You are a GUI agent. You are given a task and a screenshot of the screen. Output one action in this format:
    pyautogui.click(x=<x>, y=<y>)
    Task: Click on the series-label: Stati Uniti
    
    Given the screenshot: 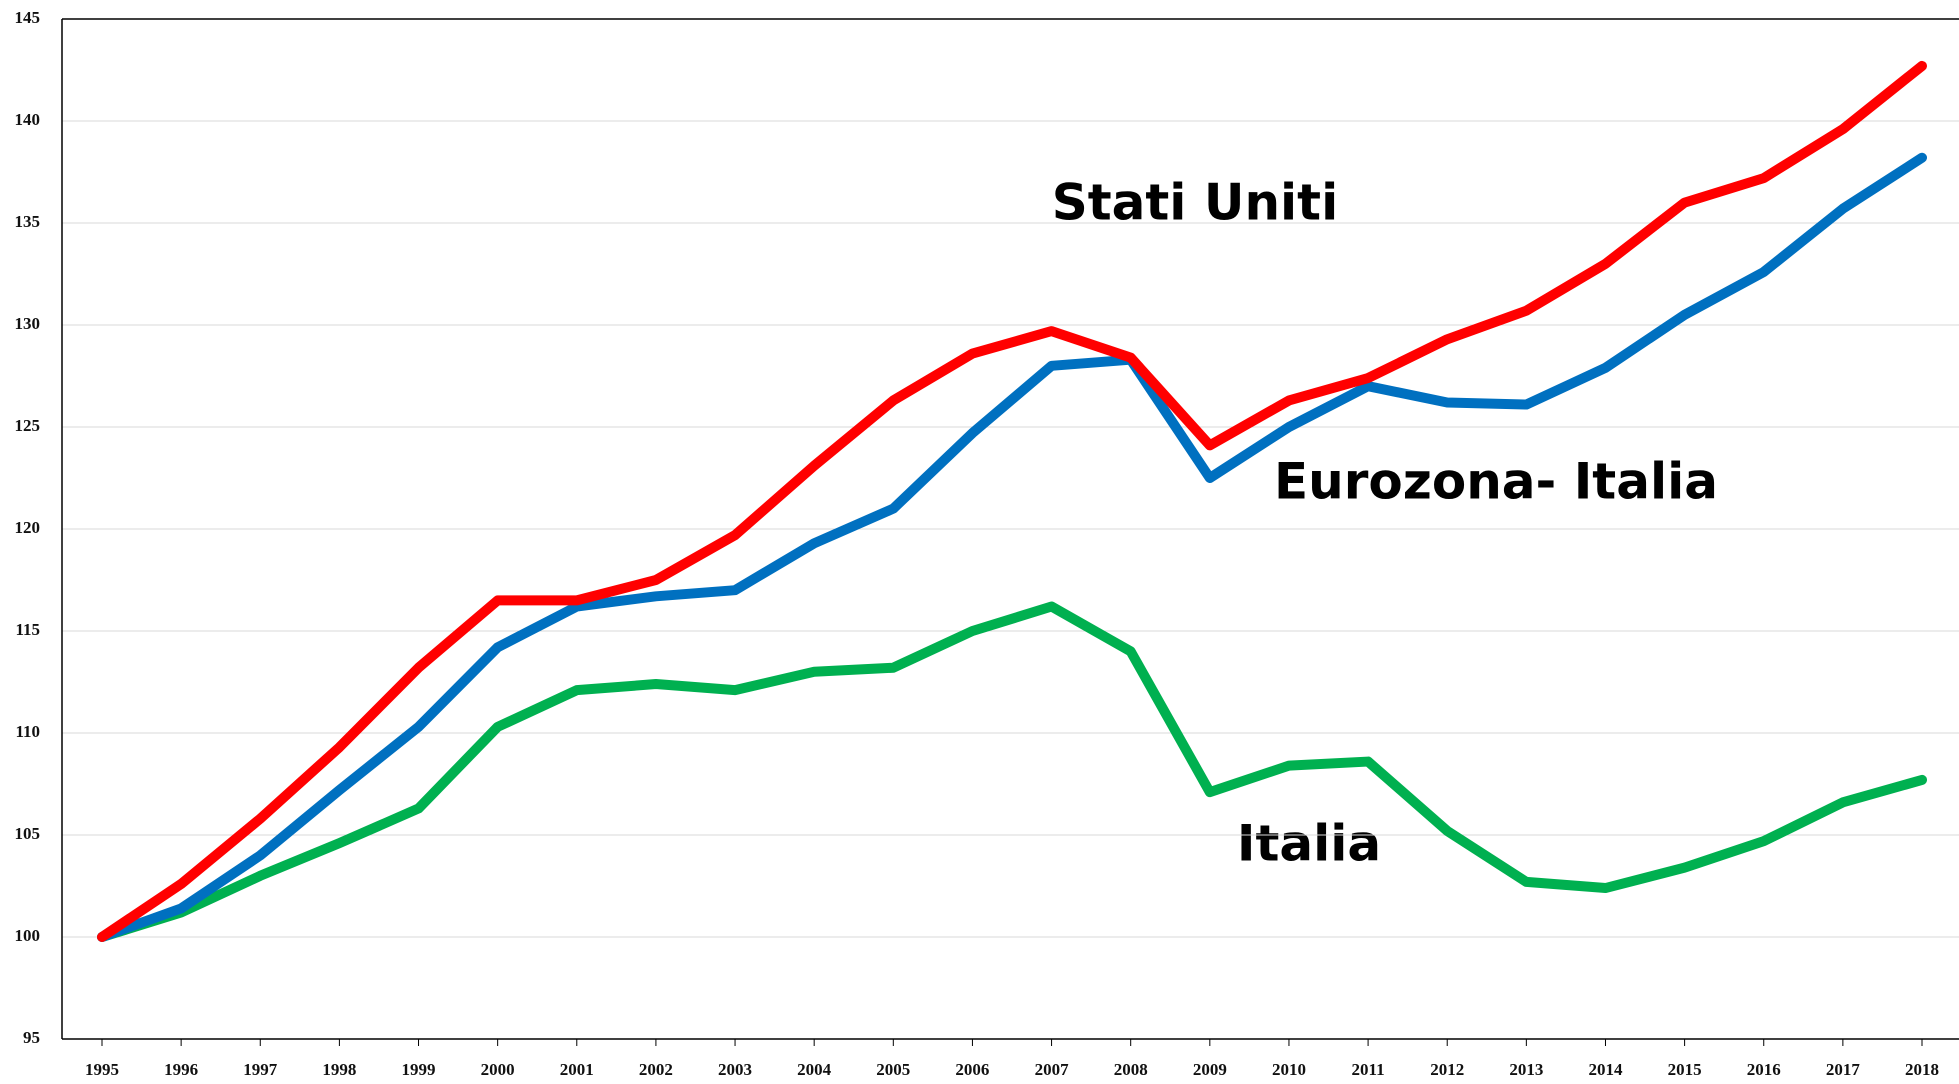 What is the action you would take?
    pyautogui.click(x=1195, y=203)
    